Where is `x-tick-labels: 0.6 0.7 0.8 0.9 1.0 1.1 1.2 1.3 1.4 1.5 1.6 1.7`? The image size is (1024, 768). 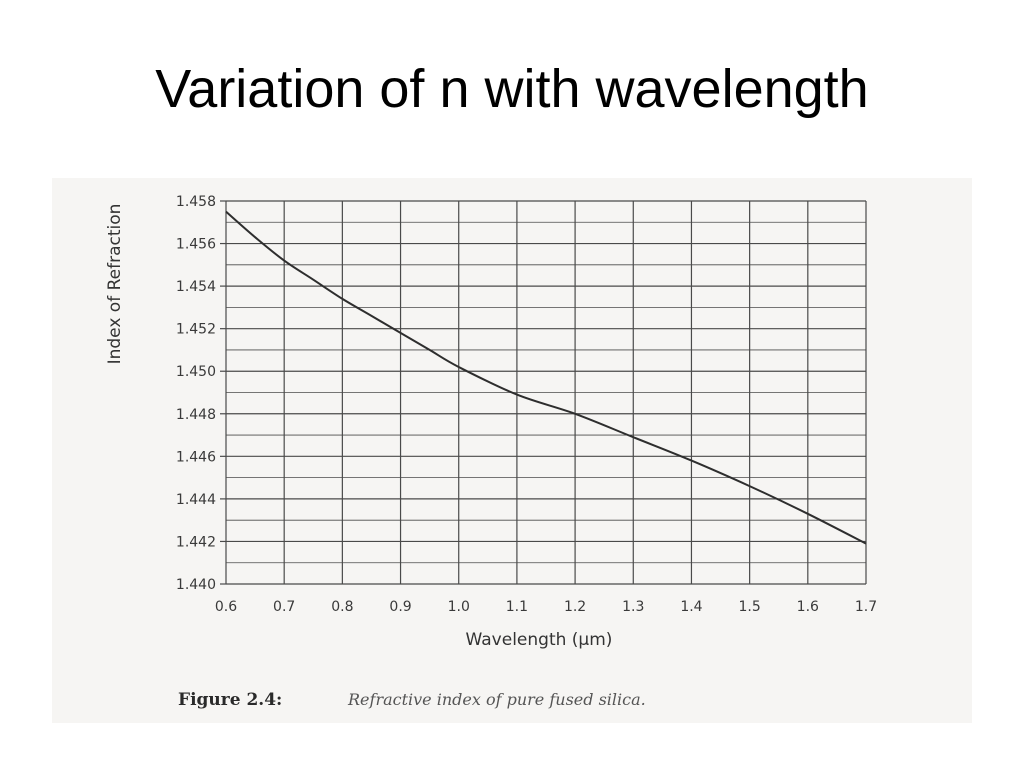 x-tick-labels: 0.6 0.7 0.8 0.9 1.0 1.1 1.2 1.3 1.4 1.5 1.6 1.7 is located at coordinates (546, 607).